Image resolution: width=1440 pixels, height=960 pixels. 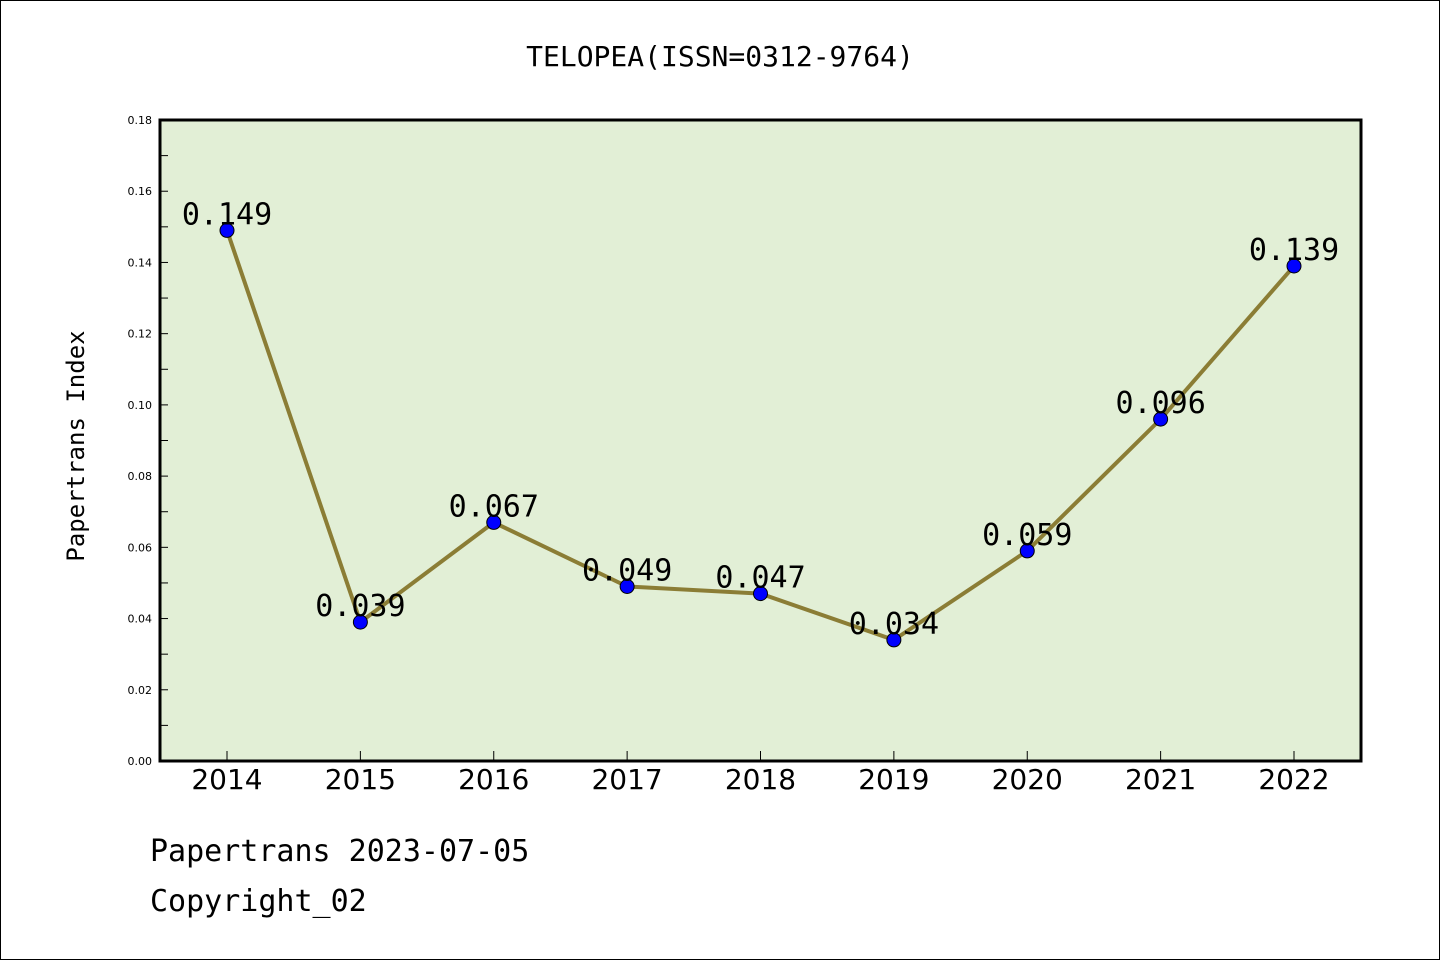 I want to click on data-label: 0.049, so click(x=627, y=571).